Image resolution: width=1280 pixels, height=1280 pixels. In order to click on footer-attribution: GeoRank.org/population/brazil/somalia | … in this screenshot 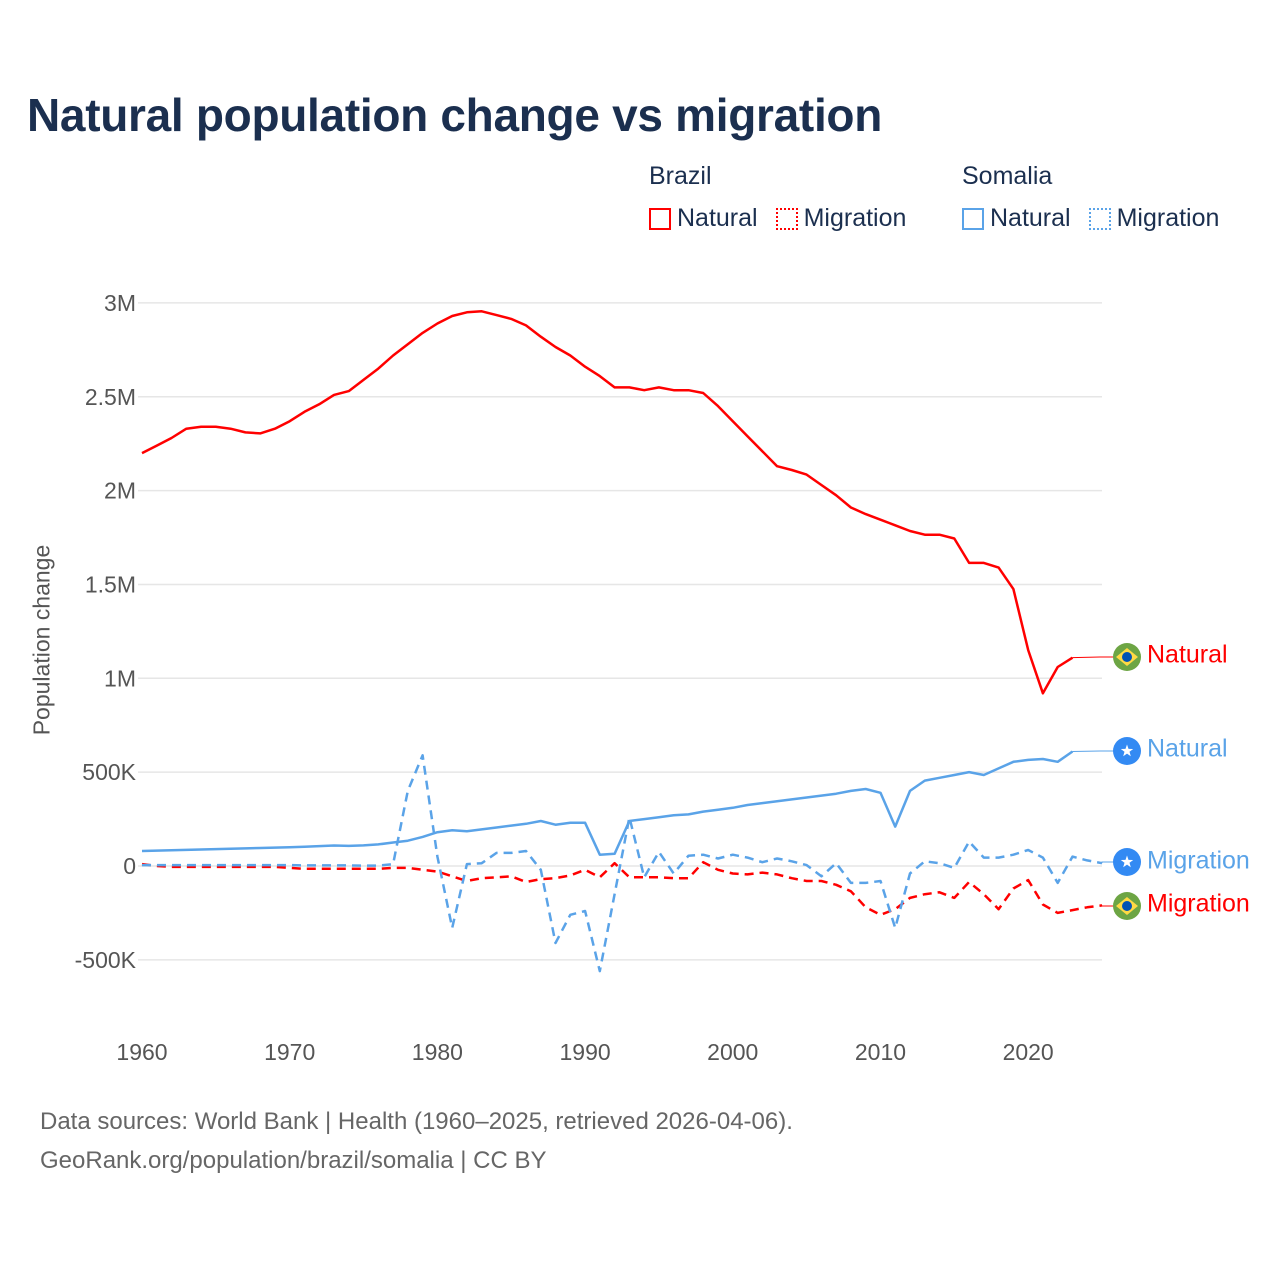, I will do `click(293, 1160)`.